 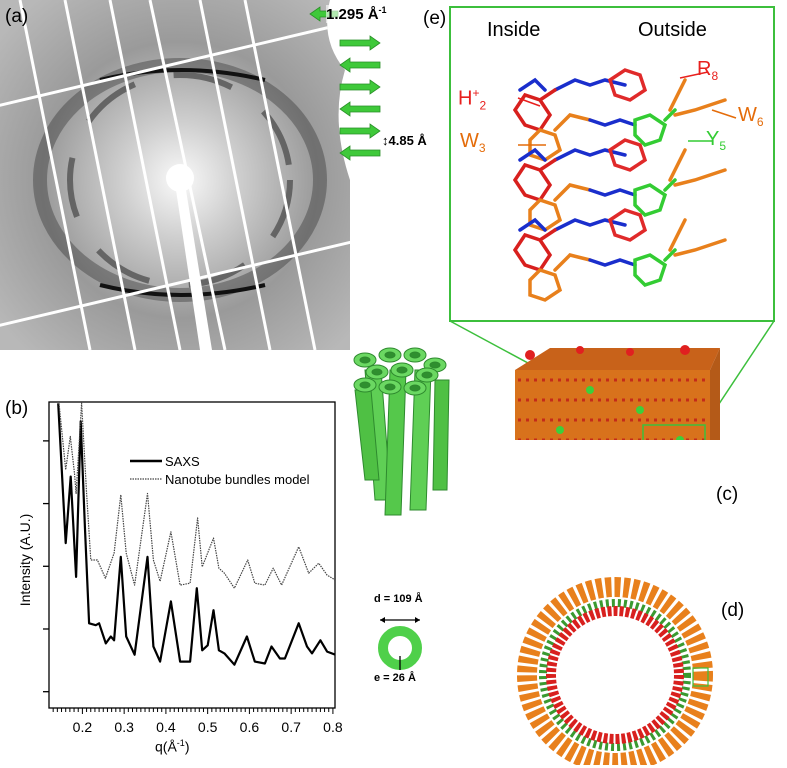 I want to click on residue-sub: 6, so click(x=760, y=122).